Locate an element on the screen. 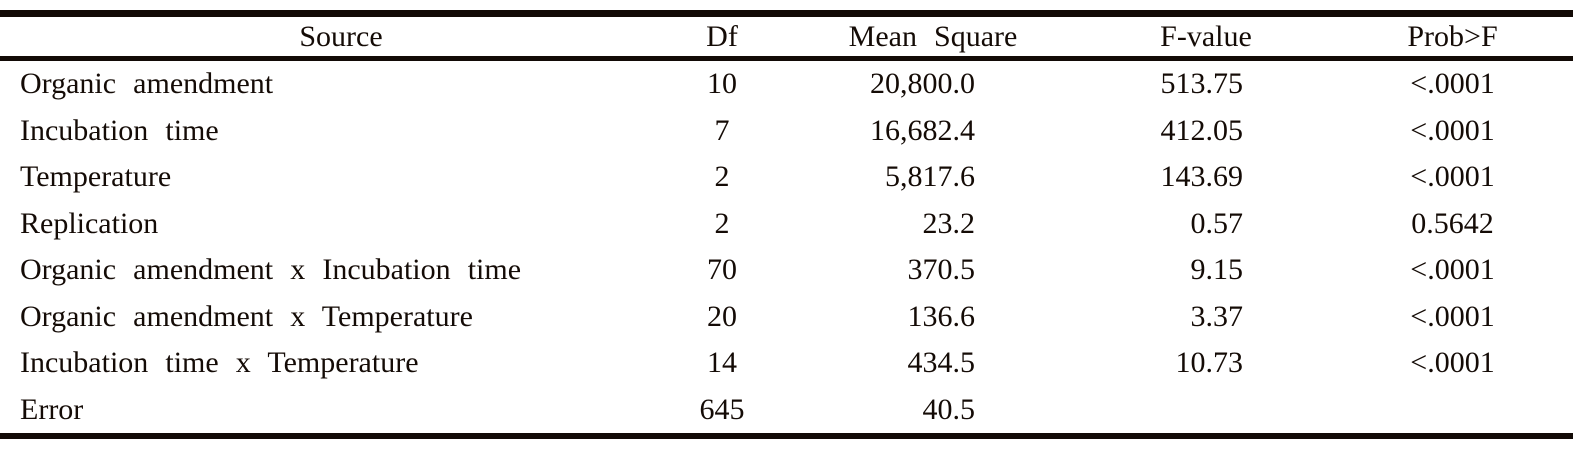 Image resolution: width=1573 pixels, height=463 pixels. df-cell: 645 is located at coordinates (722, 409).